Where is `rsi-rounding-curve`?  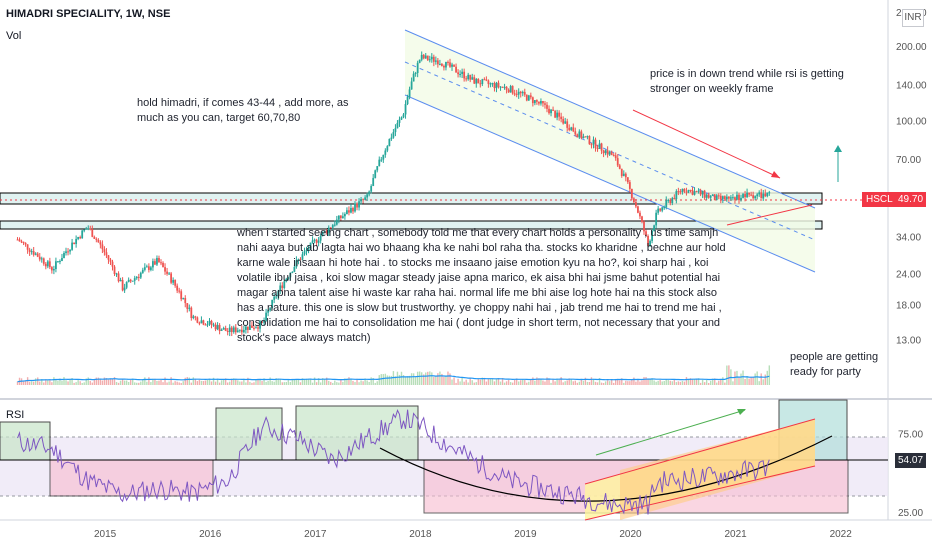
rsi-rounding-curve is located at coordinates (606, 468).